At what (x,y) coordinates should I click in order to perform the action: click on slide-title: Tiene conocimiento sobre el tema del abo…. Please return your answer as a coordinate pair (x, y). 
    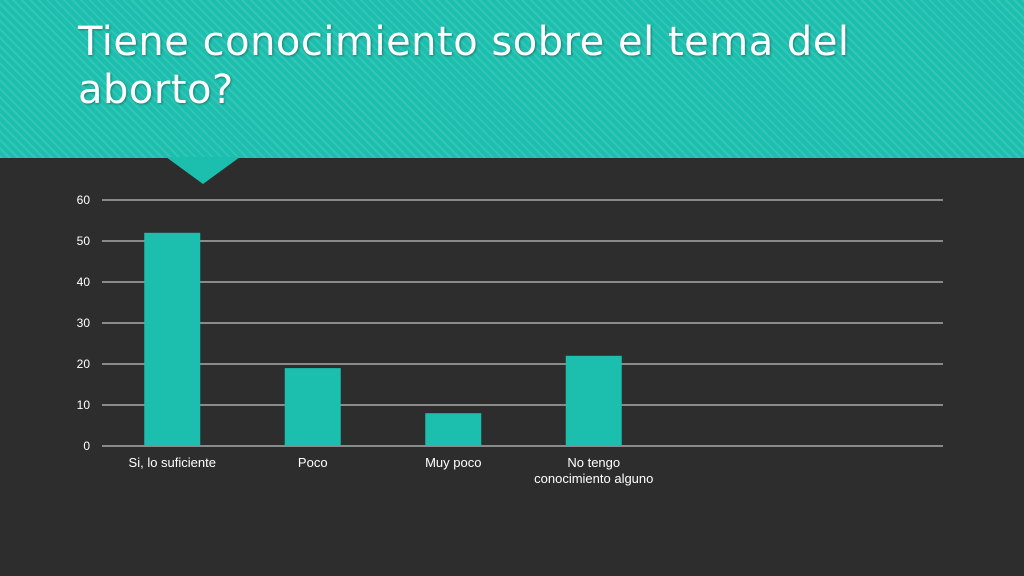
    Looking at the image, I should click on (464, 66).